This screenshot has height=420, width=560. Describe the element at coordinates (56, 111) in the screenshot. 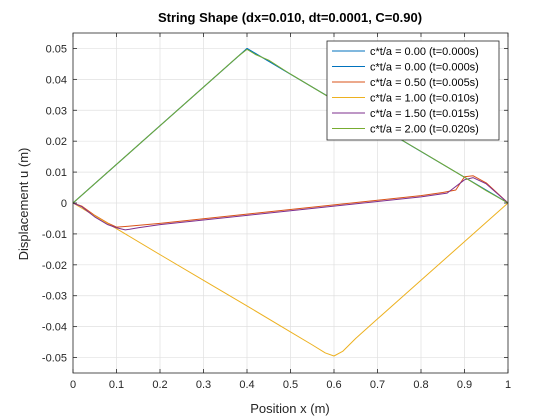

I see `y-tick-label: 0.03` at that location.